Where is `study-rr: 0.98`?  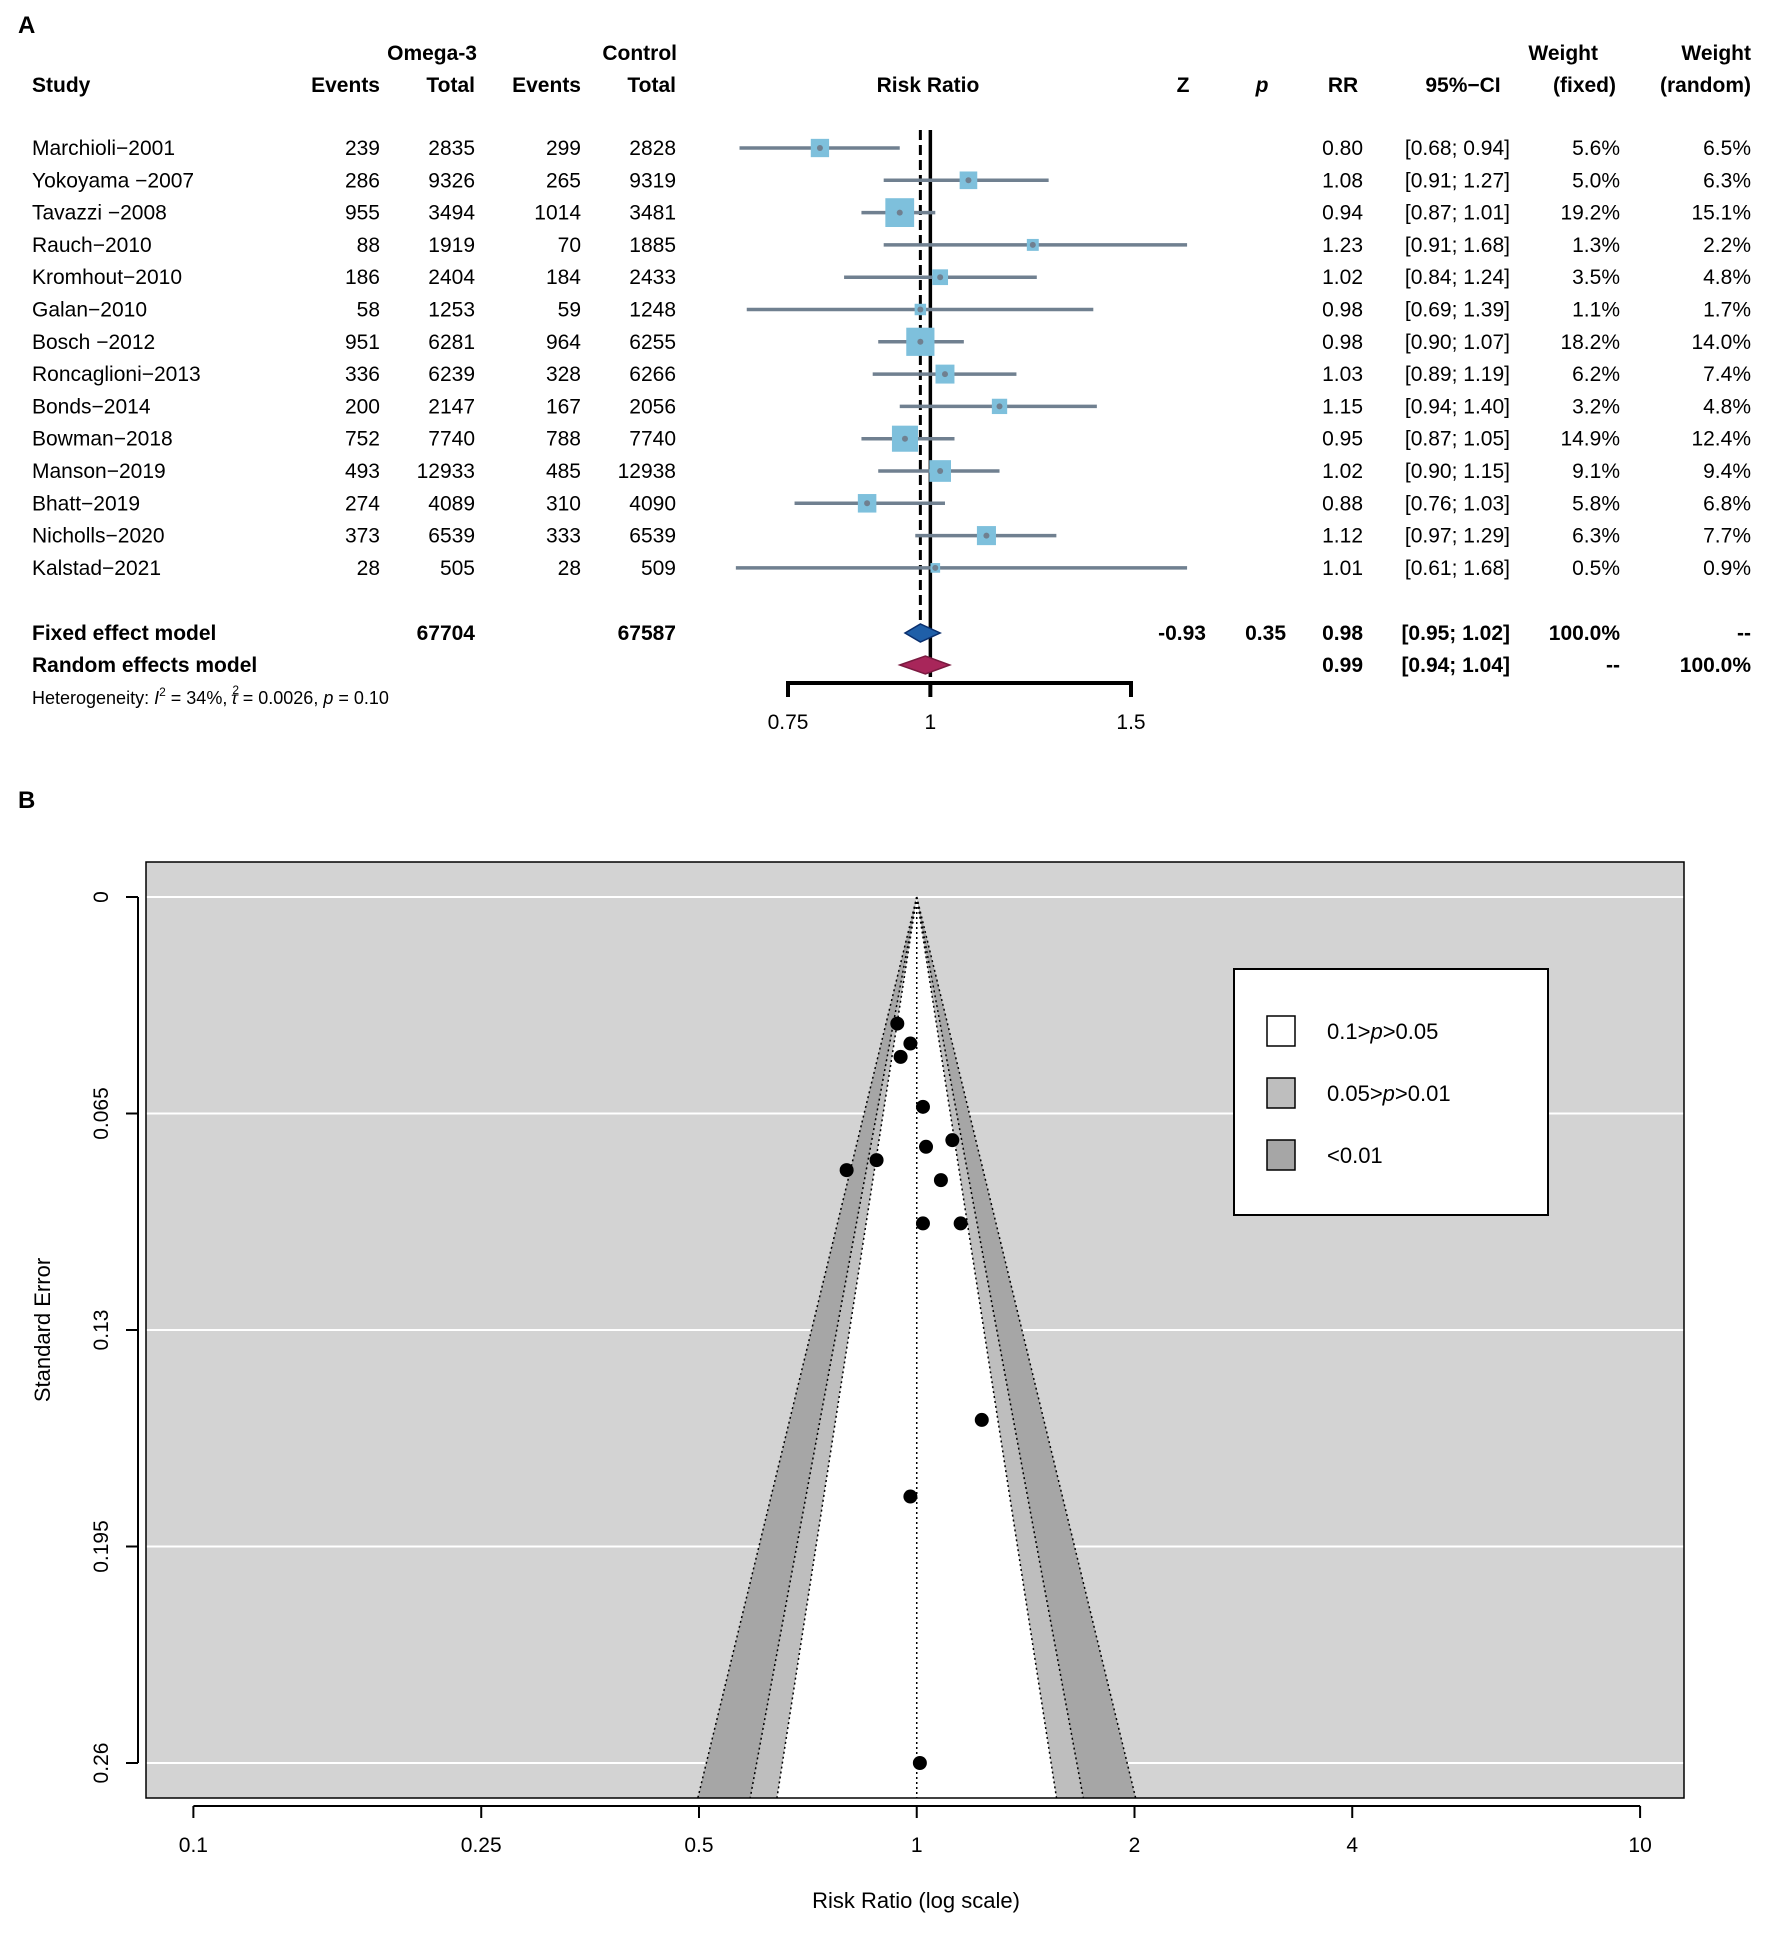 study-rr: 0.98 is located at coordinates (1342, 310).